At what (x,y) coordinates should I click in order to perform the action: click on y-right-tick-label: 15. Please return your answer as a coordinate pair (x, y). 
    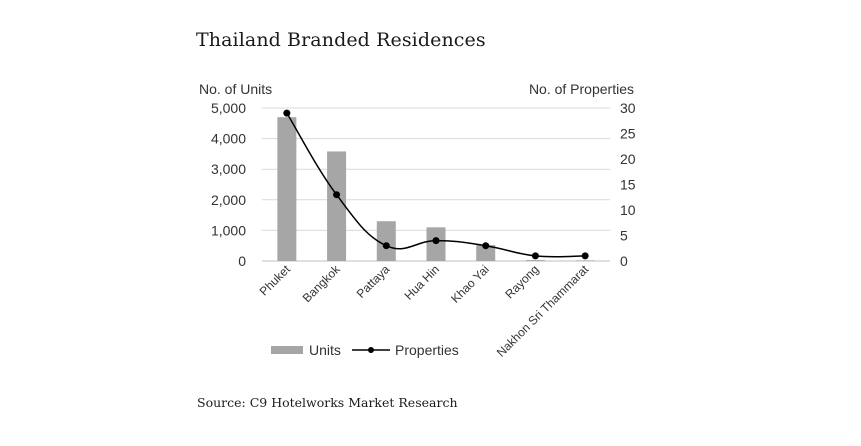
    Looking at the image, I should click on (628, 185).